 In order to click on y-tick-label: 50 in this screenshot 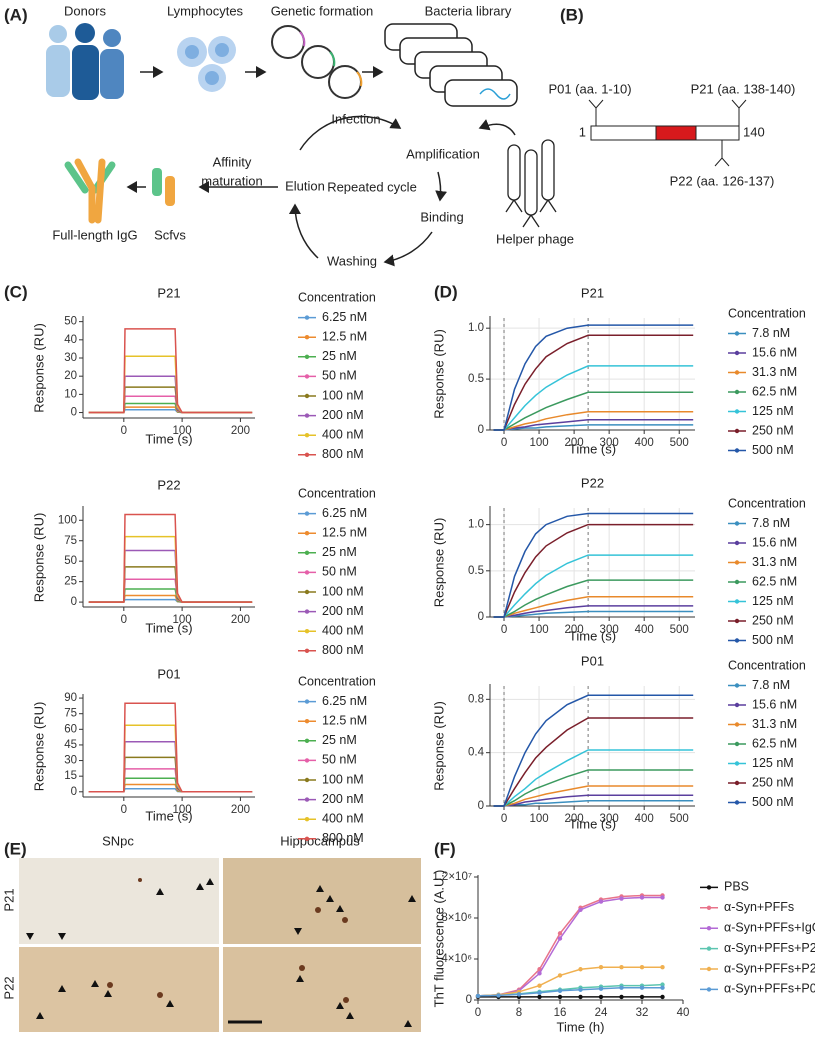, I will do `click(70, 322)`.